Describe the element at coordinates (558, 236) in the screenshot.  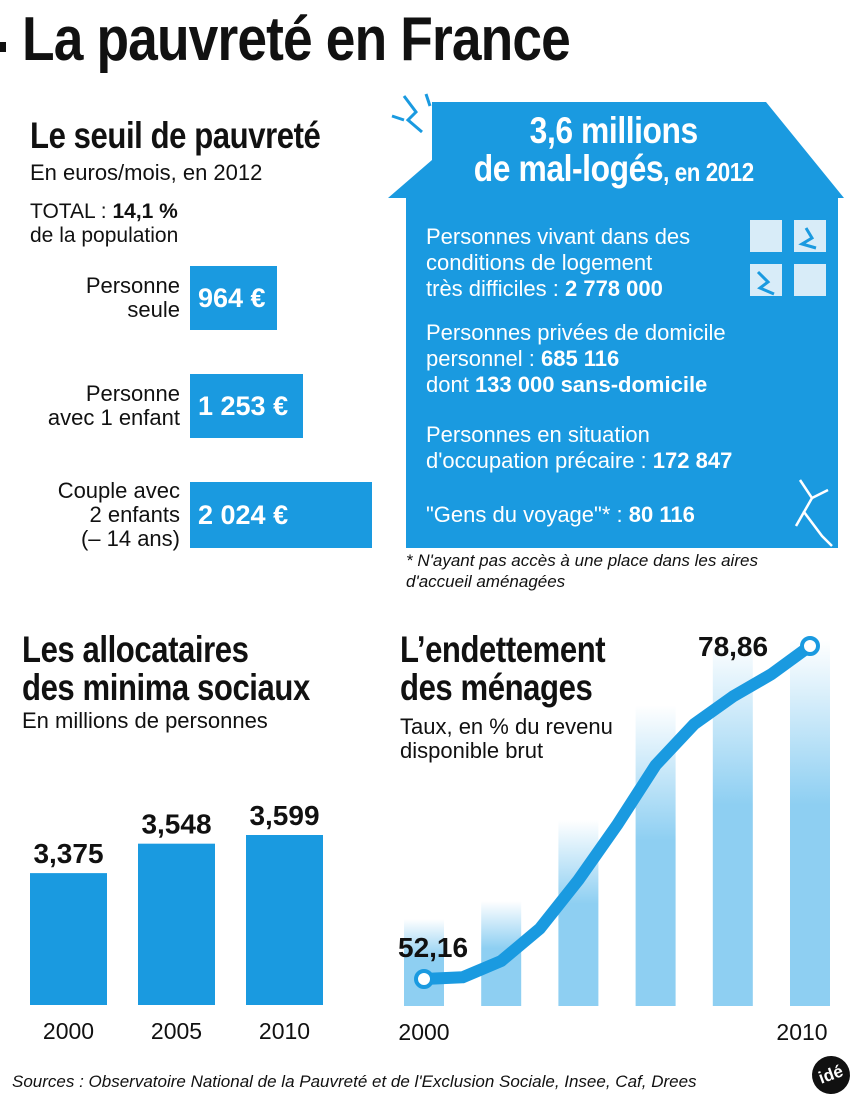
I see `item1-line1: Personnes vivant dans des` at that location.